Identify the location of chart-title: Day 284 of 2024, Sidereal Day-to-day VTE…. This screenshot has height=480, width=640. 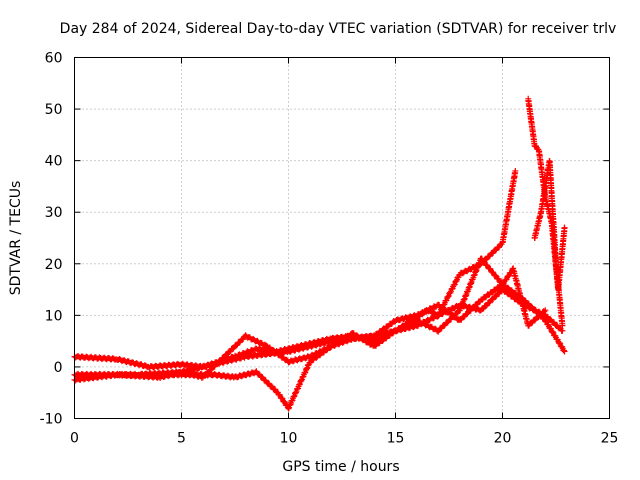
(338, 29).